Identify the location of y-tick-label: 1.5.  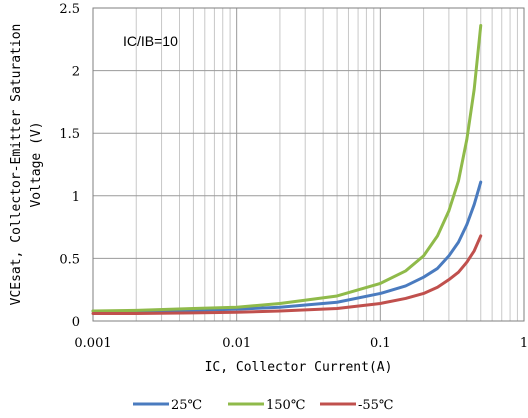
(69, 134).